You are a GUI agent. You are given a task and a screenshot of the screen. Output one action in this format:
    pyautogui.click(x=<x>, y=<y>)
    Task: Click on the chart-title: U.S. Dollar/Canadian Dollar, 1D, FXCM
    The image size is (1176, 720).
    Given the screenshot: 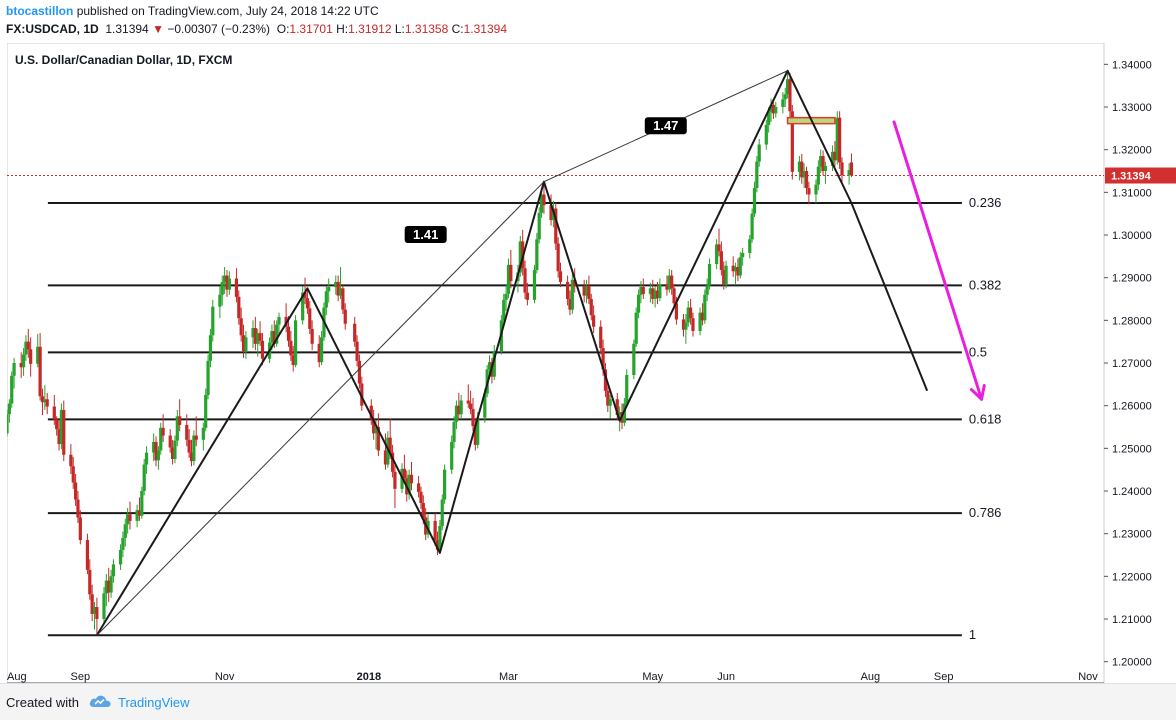 What is the action you would take?
    pyautogui.click(x=123, y=60)
    